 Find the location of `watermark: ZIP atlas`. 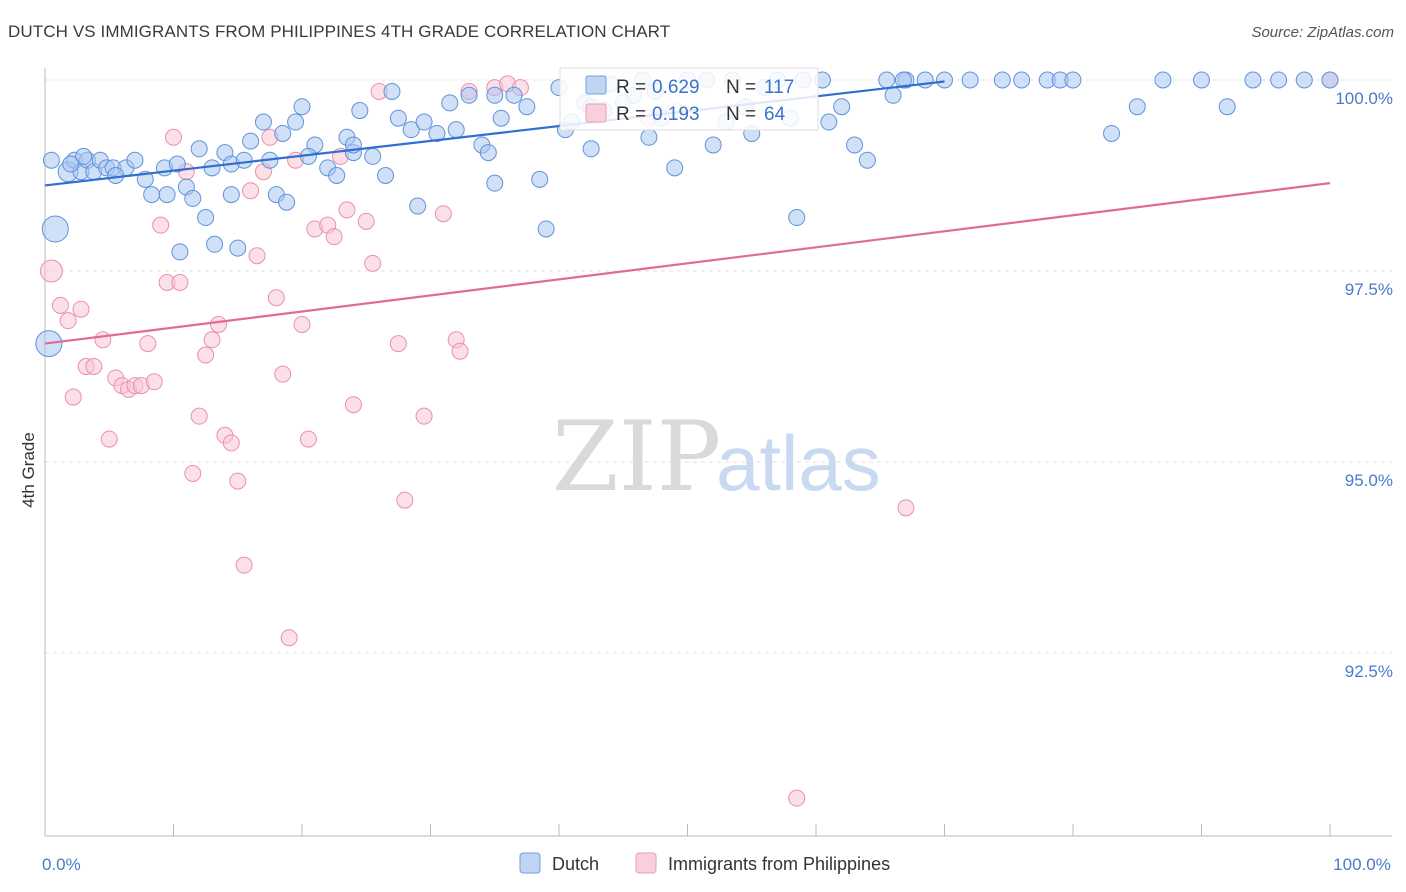

watermark: ZIP atlas is located at coordinates (716, 457).